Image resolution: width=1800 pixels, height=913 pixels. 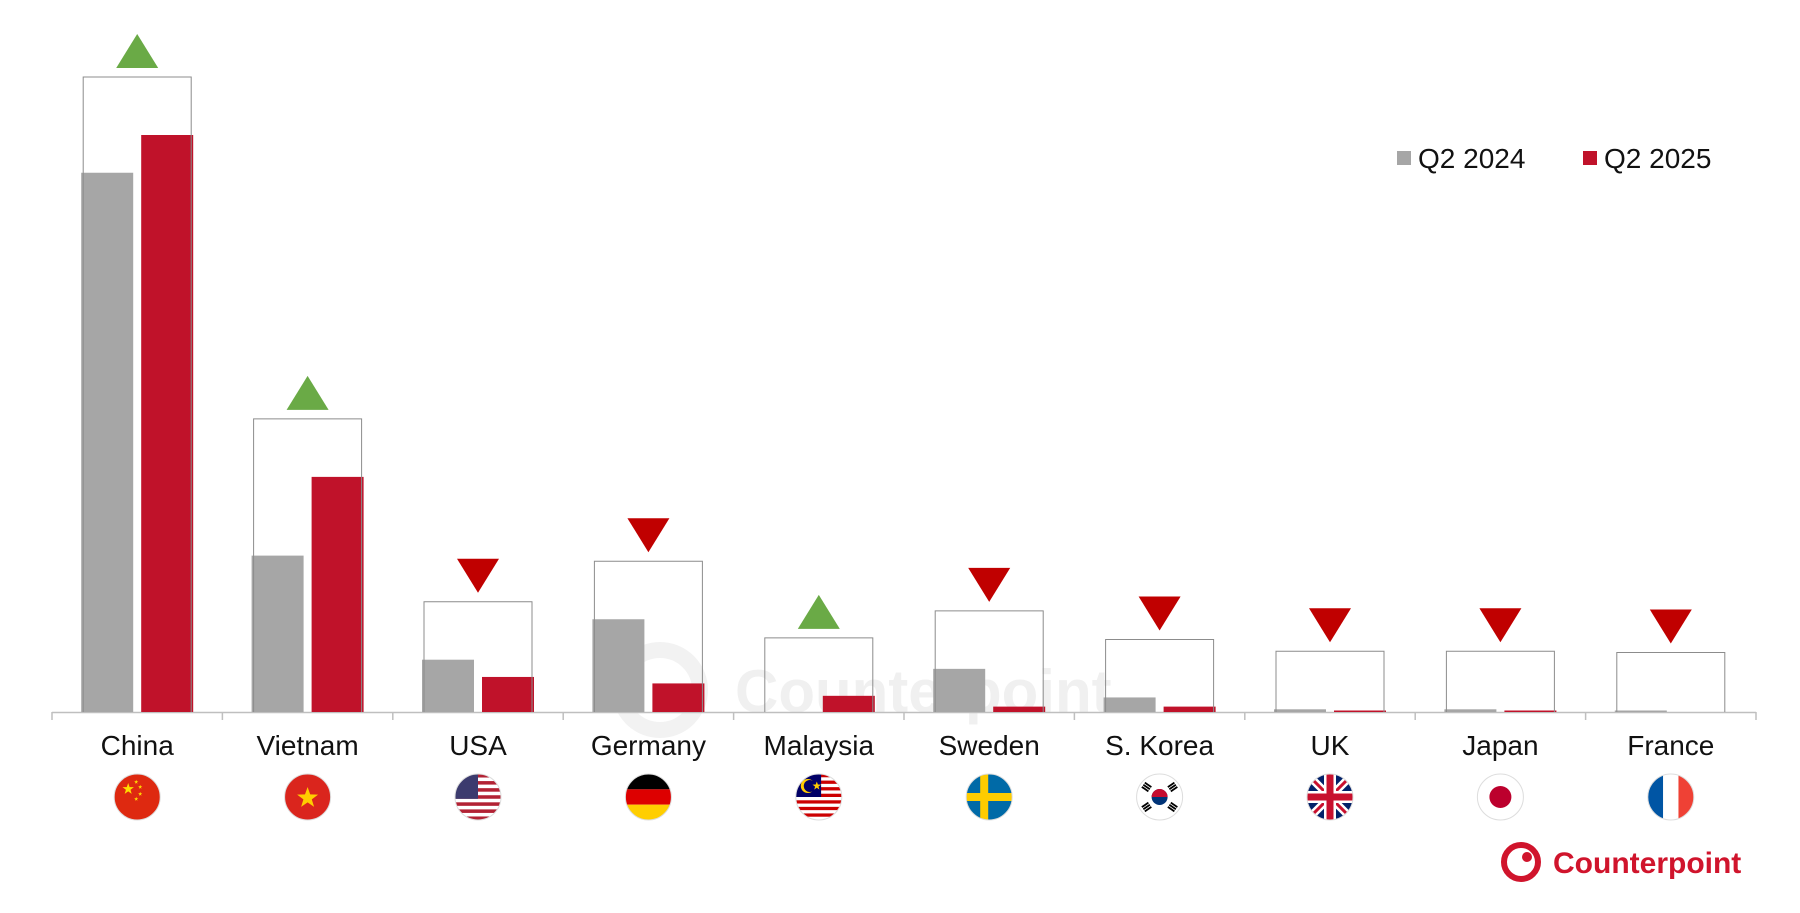 I want to click on change-bracket-japan, so click(x=1500, y=681).